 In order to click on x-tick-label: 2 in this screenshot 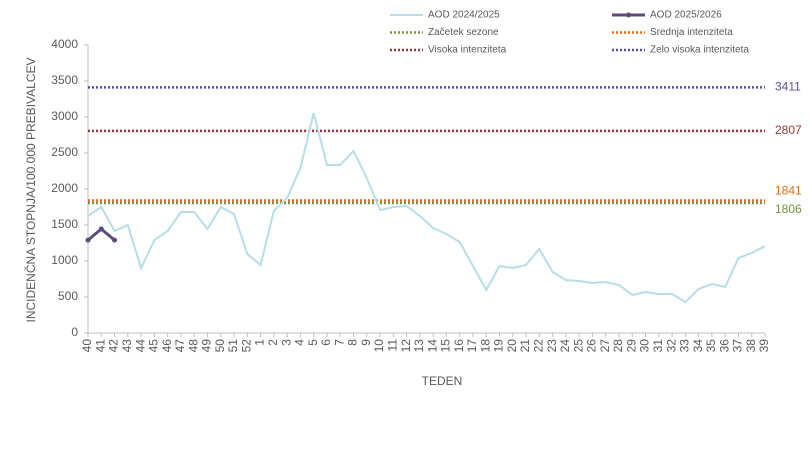, I will do `click(273, 342)`.